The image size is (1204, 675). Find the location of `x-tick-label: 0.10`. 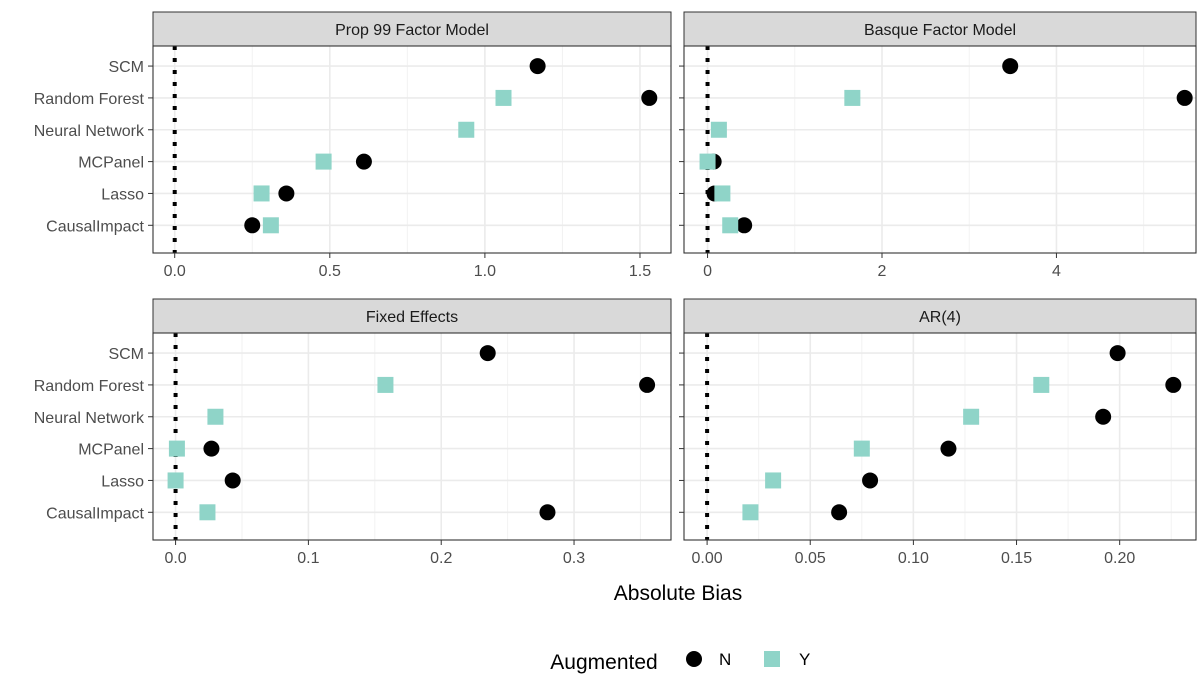

x-tick-label: 0.10 is located at coordinates (913, 558).